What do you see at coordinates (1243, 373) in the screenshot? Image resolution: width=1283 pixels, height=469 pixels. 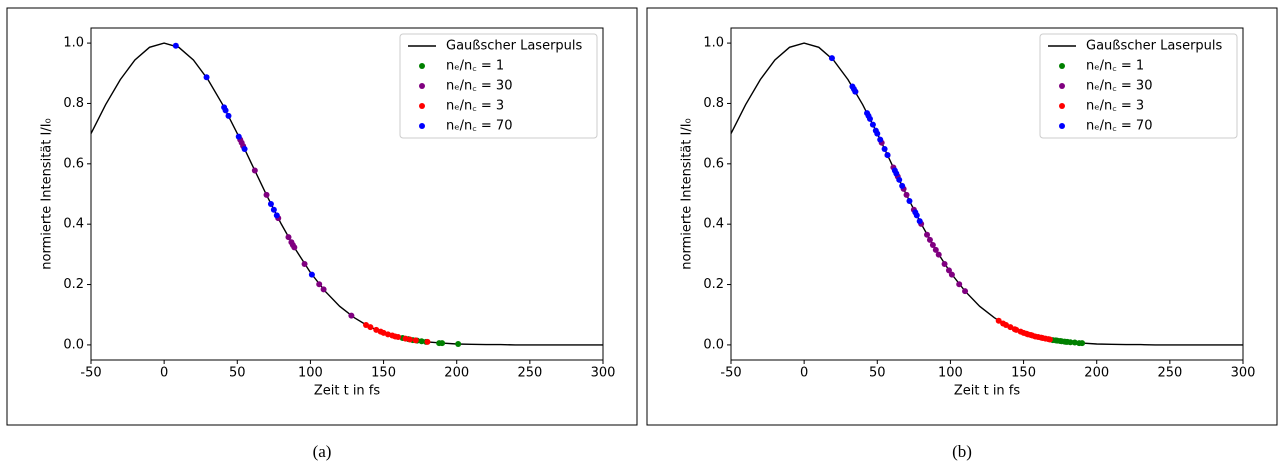 I see `x-tick-label: 300` at bounding box center [1243, 373].